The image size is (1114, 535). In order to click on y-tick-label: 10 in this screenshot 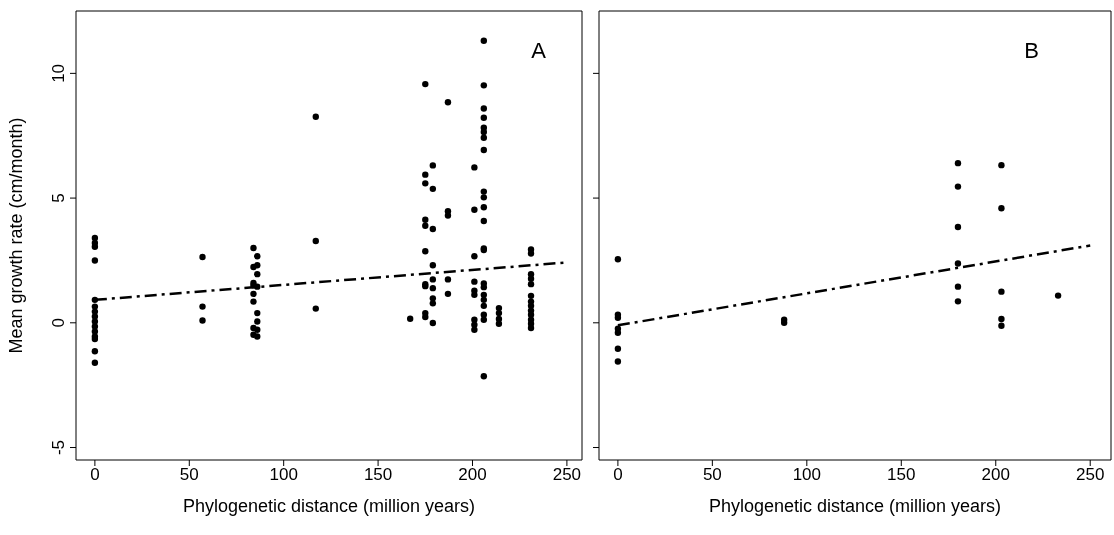, I will do `click(58, 73)`.